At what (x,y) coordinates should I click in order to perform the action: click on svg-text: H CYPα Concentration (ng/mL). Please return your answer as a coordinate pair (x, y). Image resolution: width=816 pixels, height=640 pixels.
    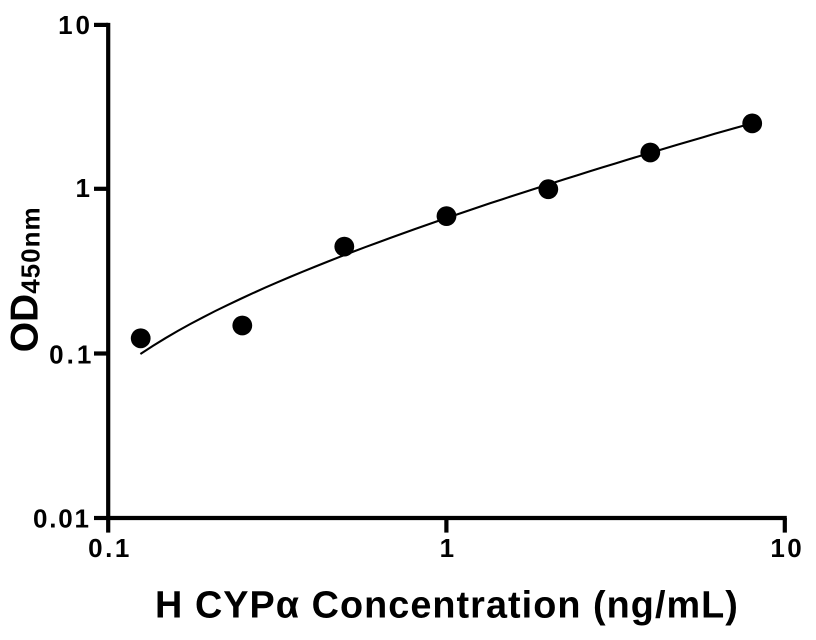
    Looking at the image, I should click on (447, 606).